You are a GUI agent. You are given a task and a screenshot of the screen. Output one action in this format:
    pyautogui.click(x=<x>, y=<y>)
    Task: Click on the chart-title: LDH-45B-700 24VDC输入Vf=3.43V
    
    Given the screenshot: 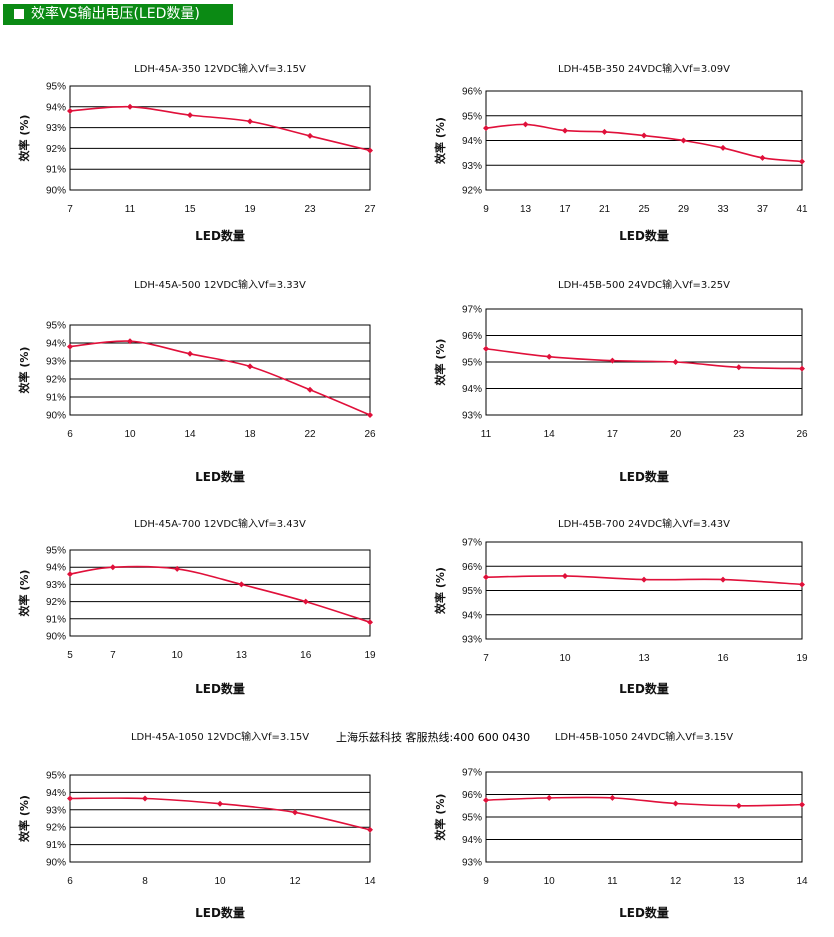 What is the action you would take?
    pyautogui.click(x=644, y=523)
    